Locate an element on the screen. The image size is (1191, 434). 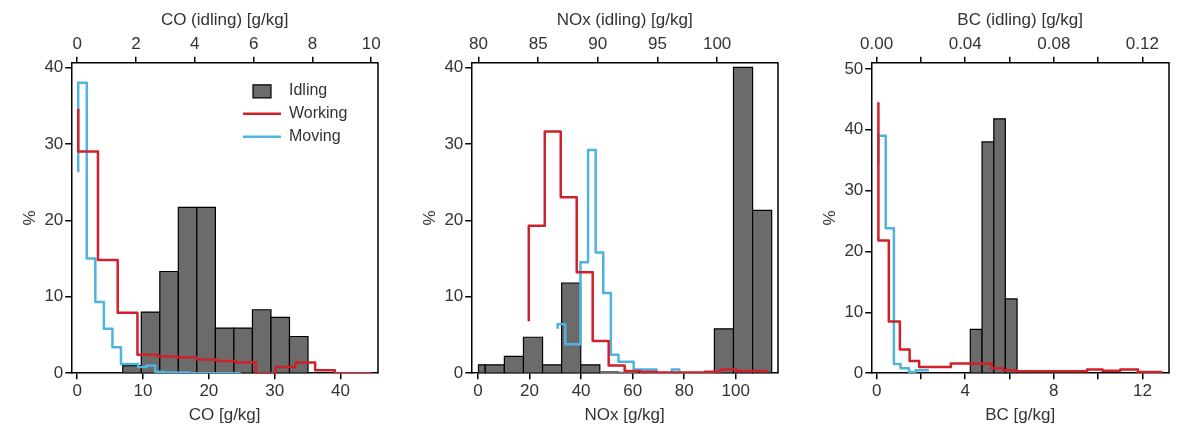
x-tick-label: 30 is located at coordinates (275, 391).